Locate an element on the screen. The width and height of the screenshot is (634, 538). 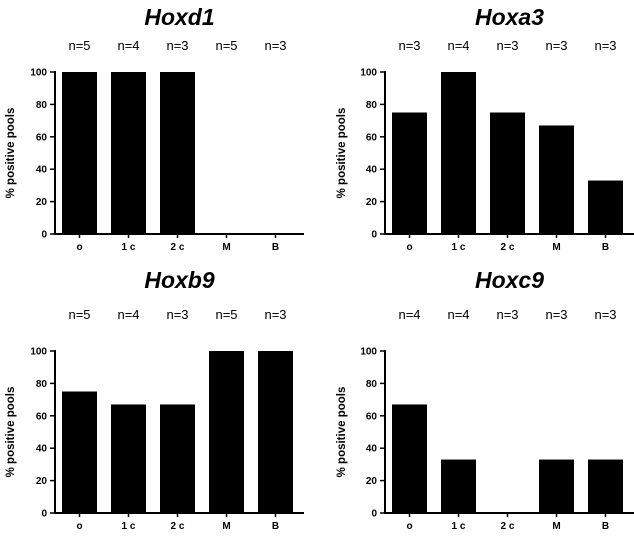
chart-title: Hoxb9 is located at coordinates (179, 280).